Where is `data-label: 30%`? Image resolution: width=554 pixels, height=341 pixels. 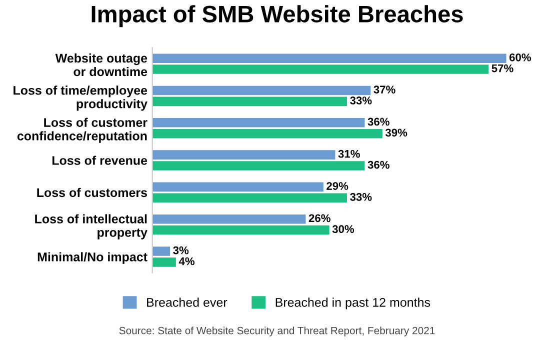
data-label: 30% is located at coordinates (343, 229).